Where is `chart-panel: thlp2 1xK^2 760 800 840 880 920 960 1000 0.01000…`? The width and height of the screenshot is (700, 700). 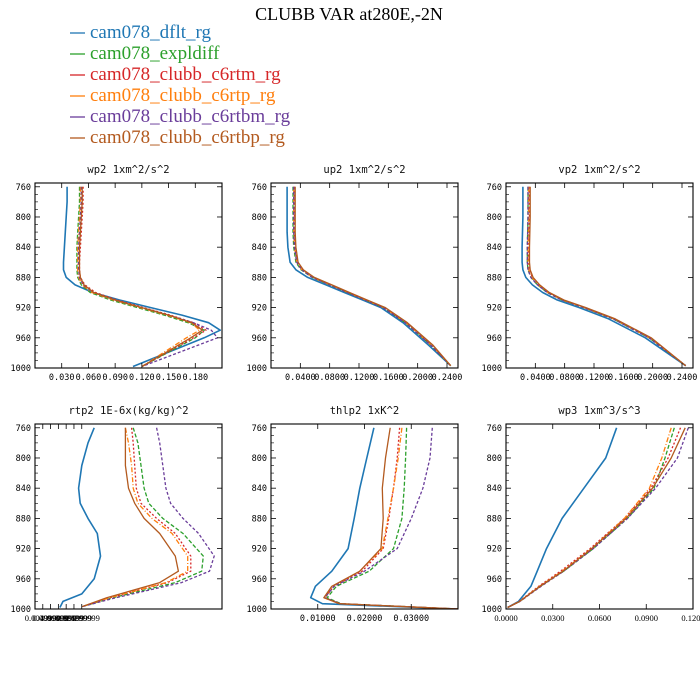
chart-panel: thlp2 1xK^2 760 800 840 880 920 960 1000 0.01000… is located at coordinates (353, 514).